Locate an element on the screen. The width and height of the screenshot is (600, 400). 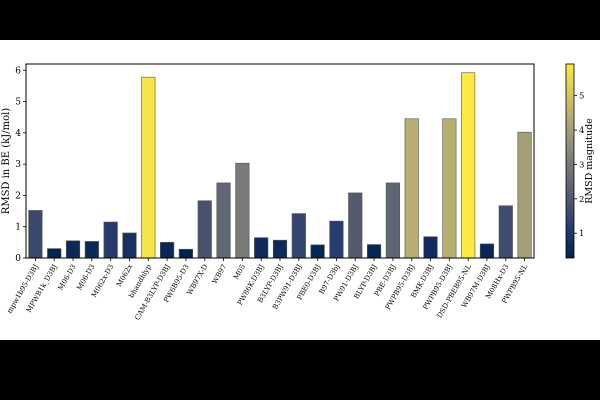
y-axis: 0 1 2 3 4 5 6 is located at coordinates (20, 165).